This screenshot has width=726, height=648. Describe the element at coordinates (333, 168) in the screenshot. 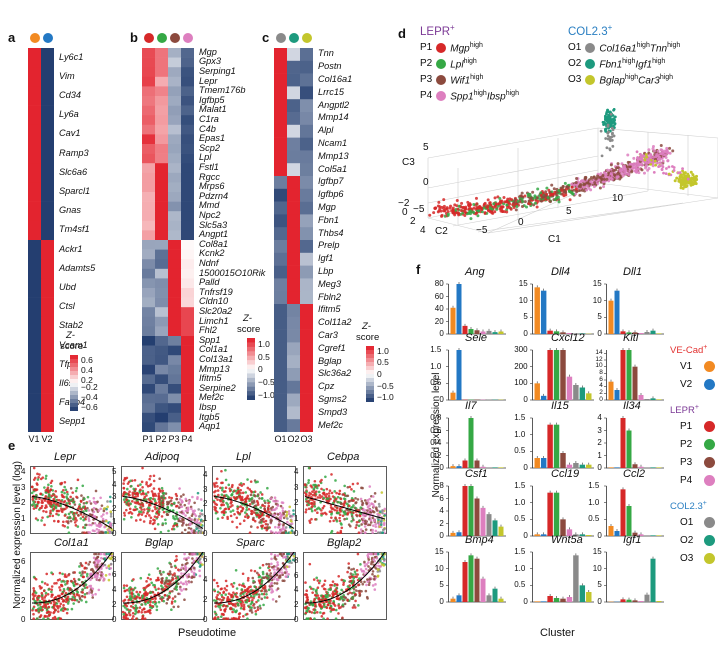

I see `gene-label: Col5a1` at that location.